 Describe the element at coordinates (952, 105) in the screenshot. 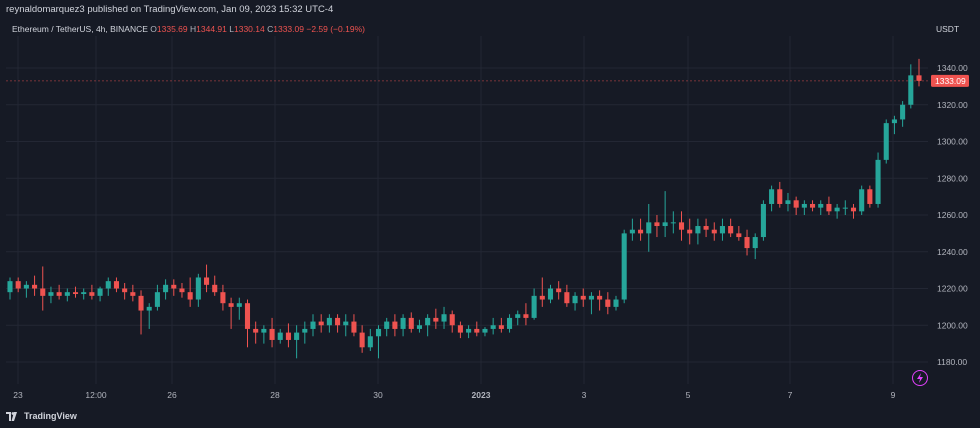

I see `price-tick-label: 1320.00` at that location.